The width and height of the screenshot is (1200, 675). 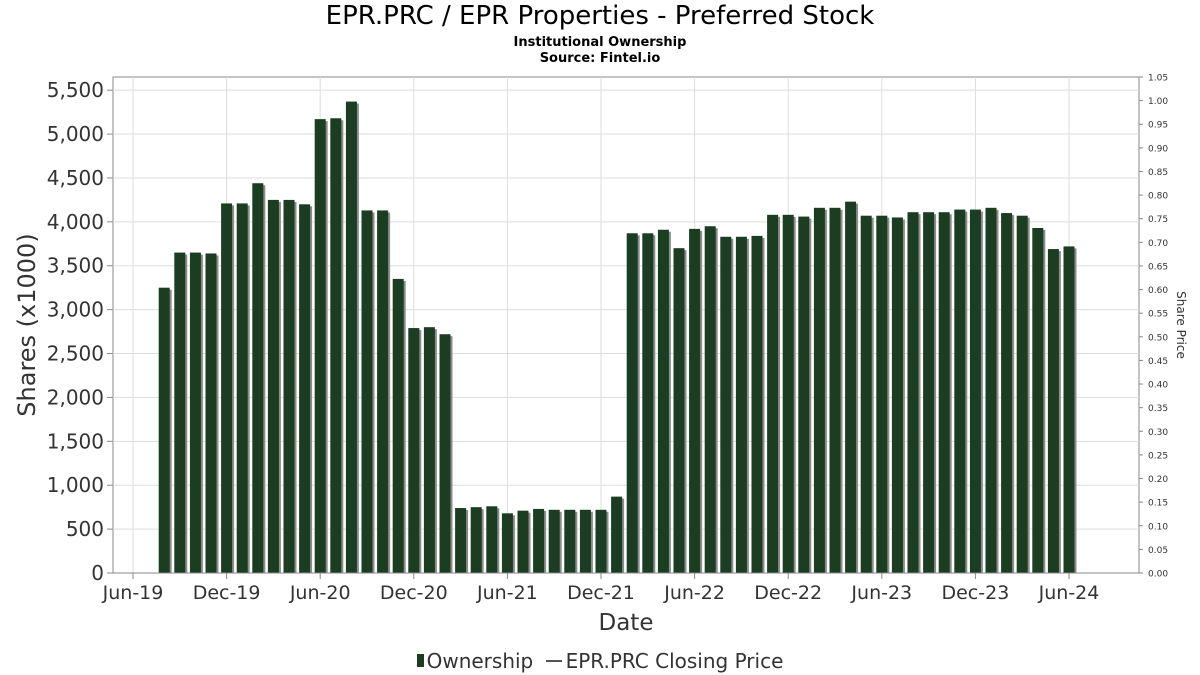 I want to click on y2-tick-label: 0.65, so click(x=1158, y=267).